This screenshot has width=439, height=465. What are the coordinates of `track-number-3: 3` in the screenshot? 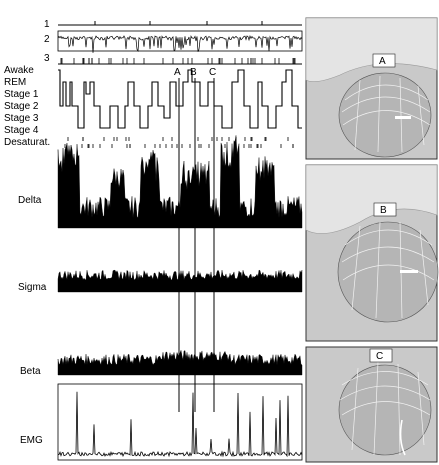 It's located at (47, 58).